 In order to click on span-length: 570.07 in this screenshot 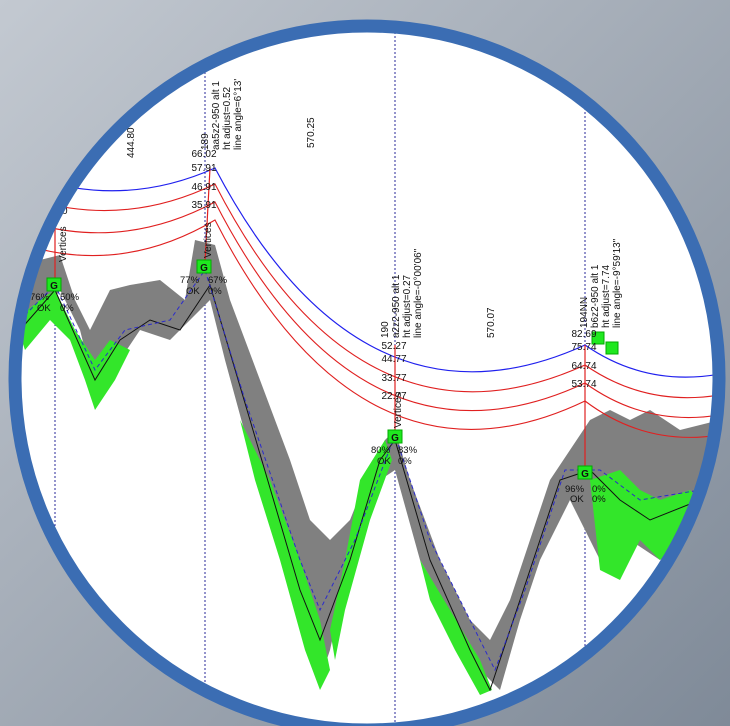, I will do `click(491, 322)`.